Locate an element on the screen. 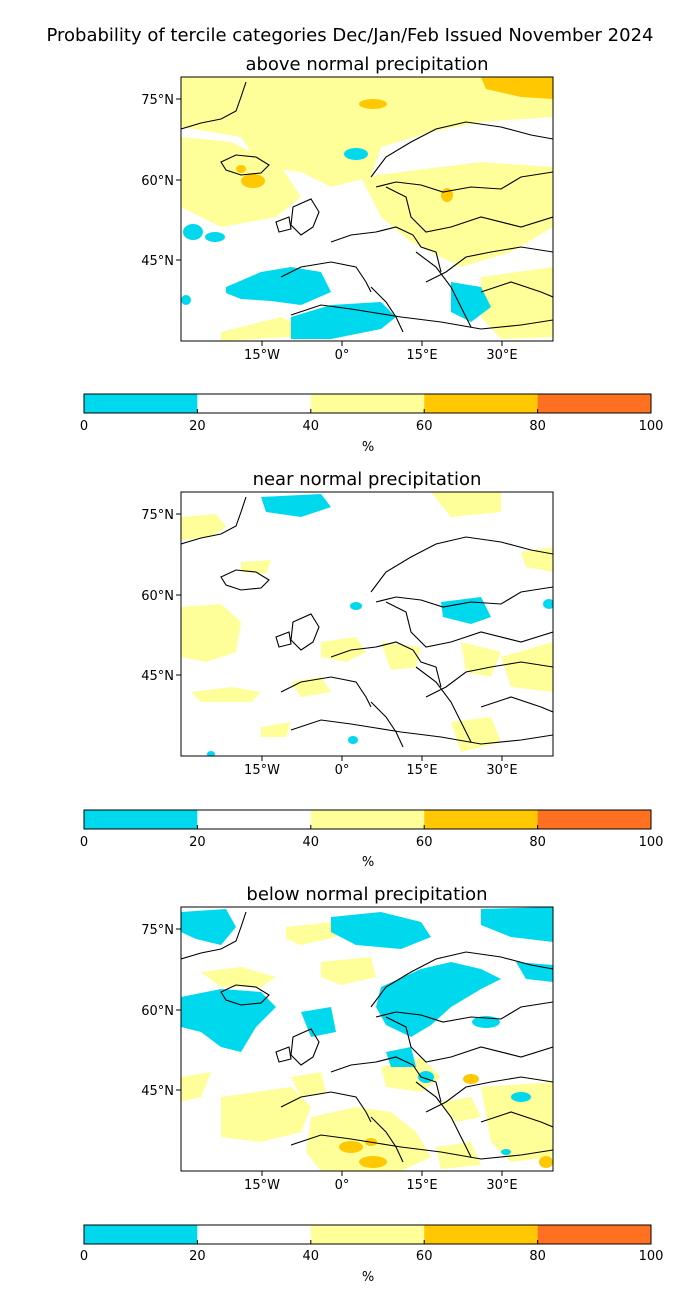  map-below is located at coordinates (367, 1039).